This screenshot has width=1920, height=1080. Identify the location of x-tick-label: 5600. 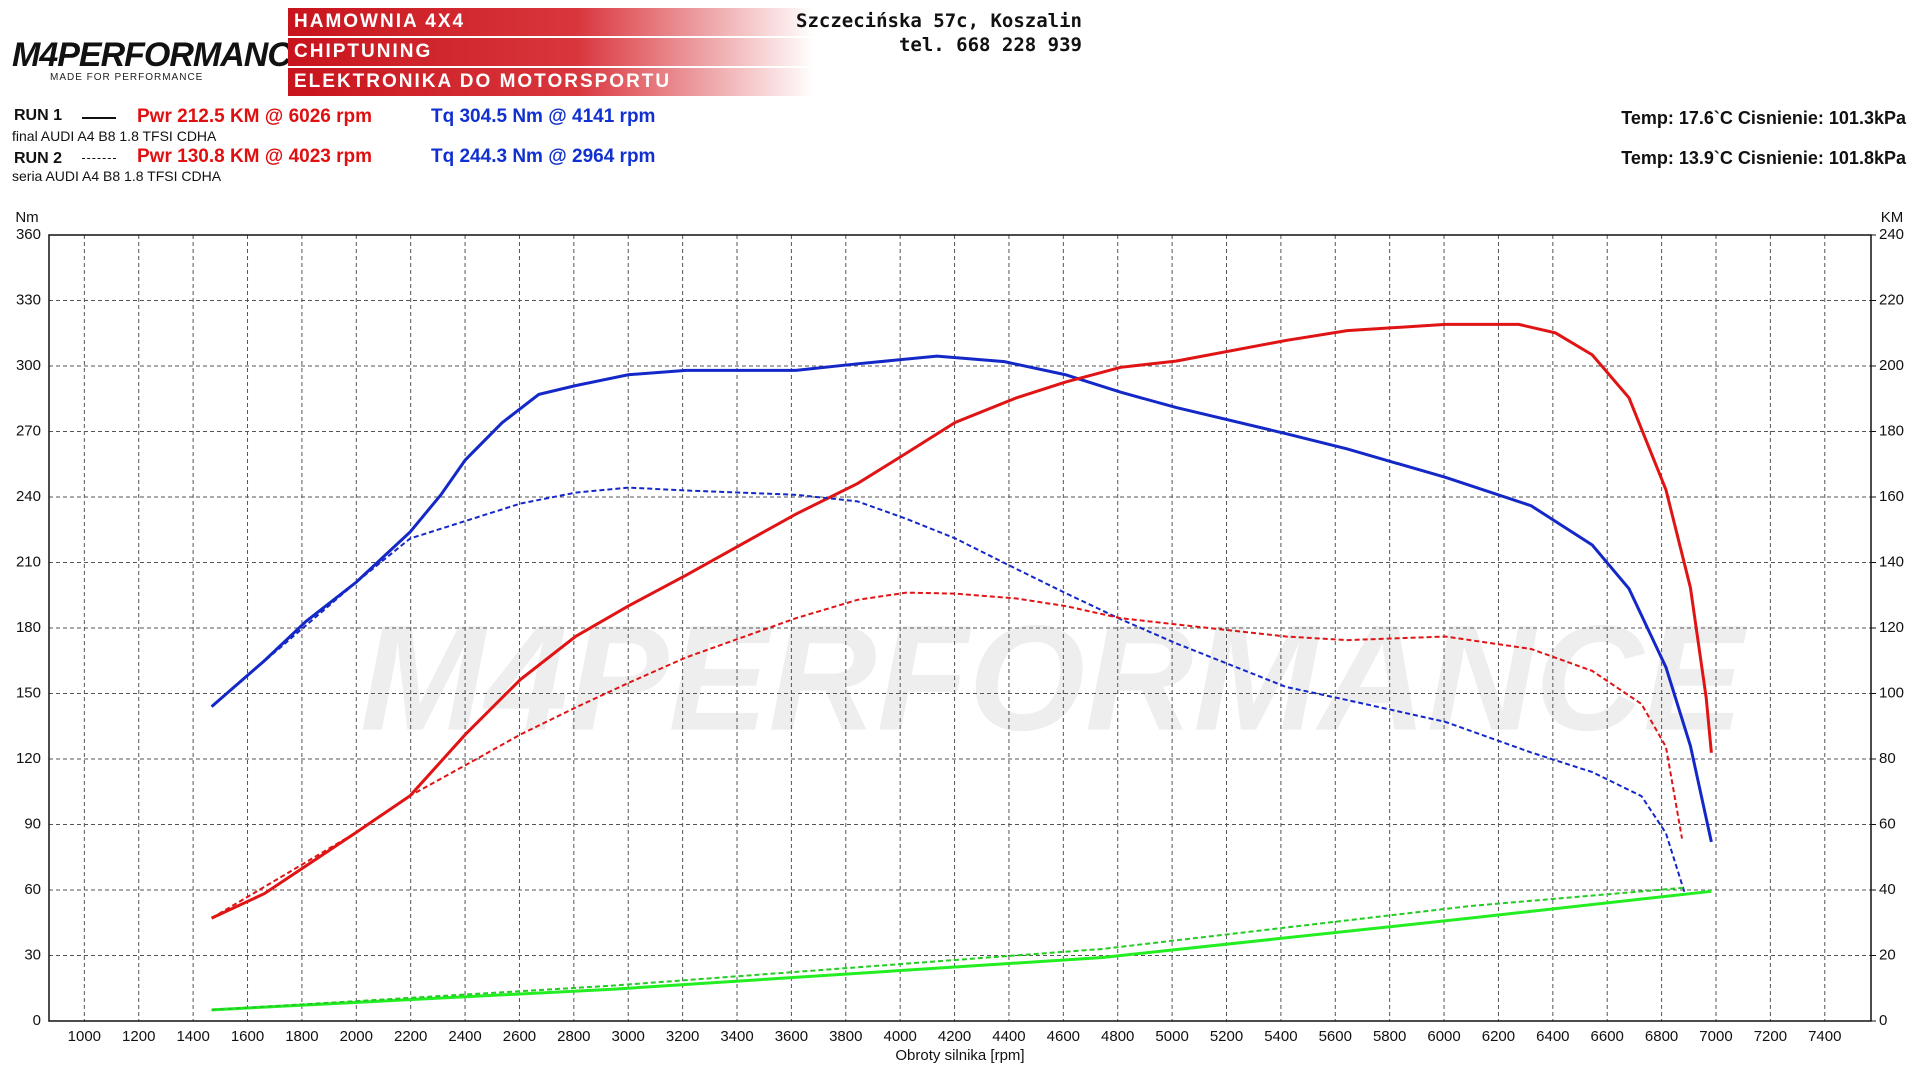
(1335, 1036).